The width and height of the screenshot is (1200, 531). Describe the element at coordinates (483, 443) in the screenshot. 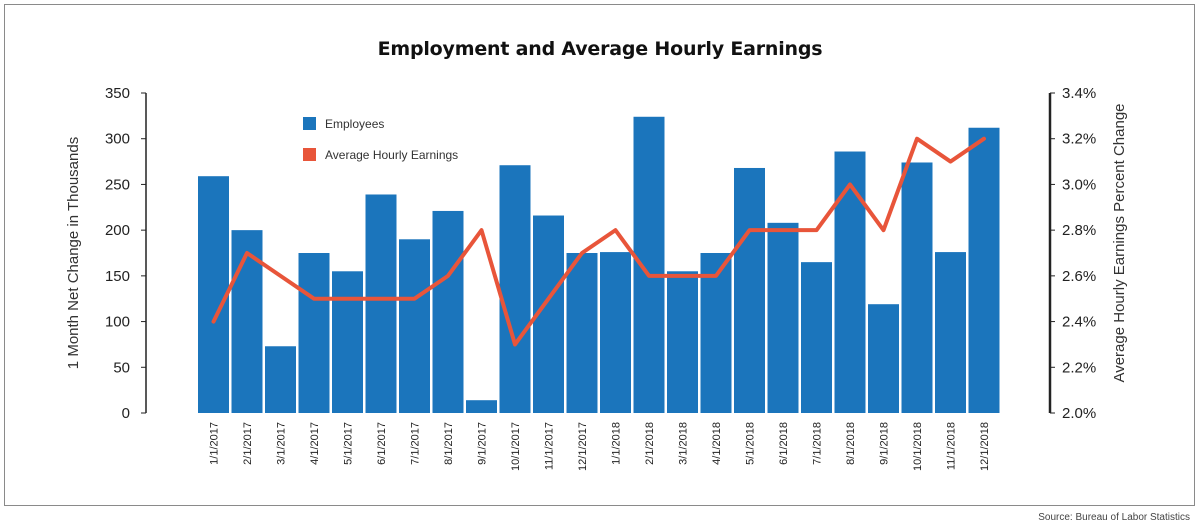

I see `x-tick-label: 9/1/2017` at that location.